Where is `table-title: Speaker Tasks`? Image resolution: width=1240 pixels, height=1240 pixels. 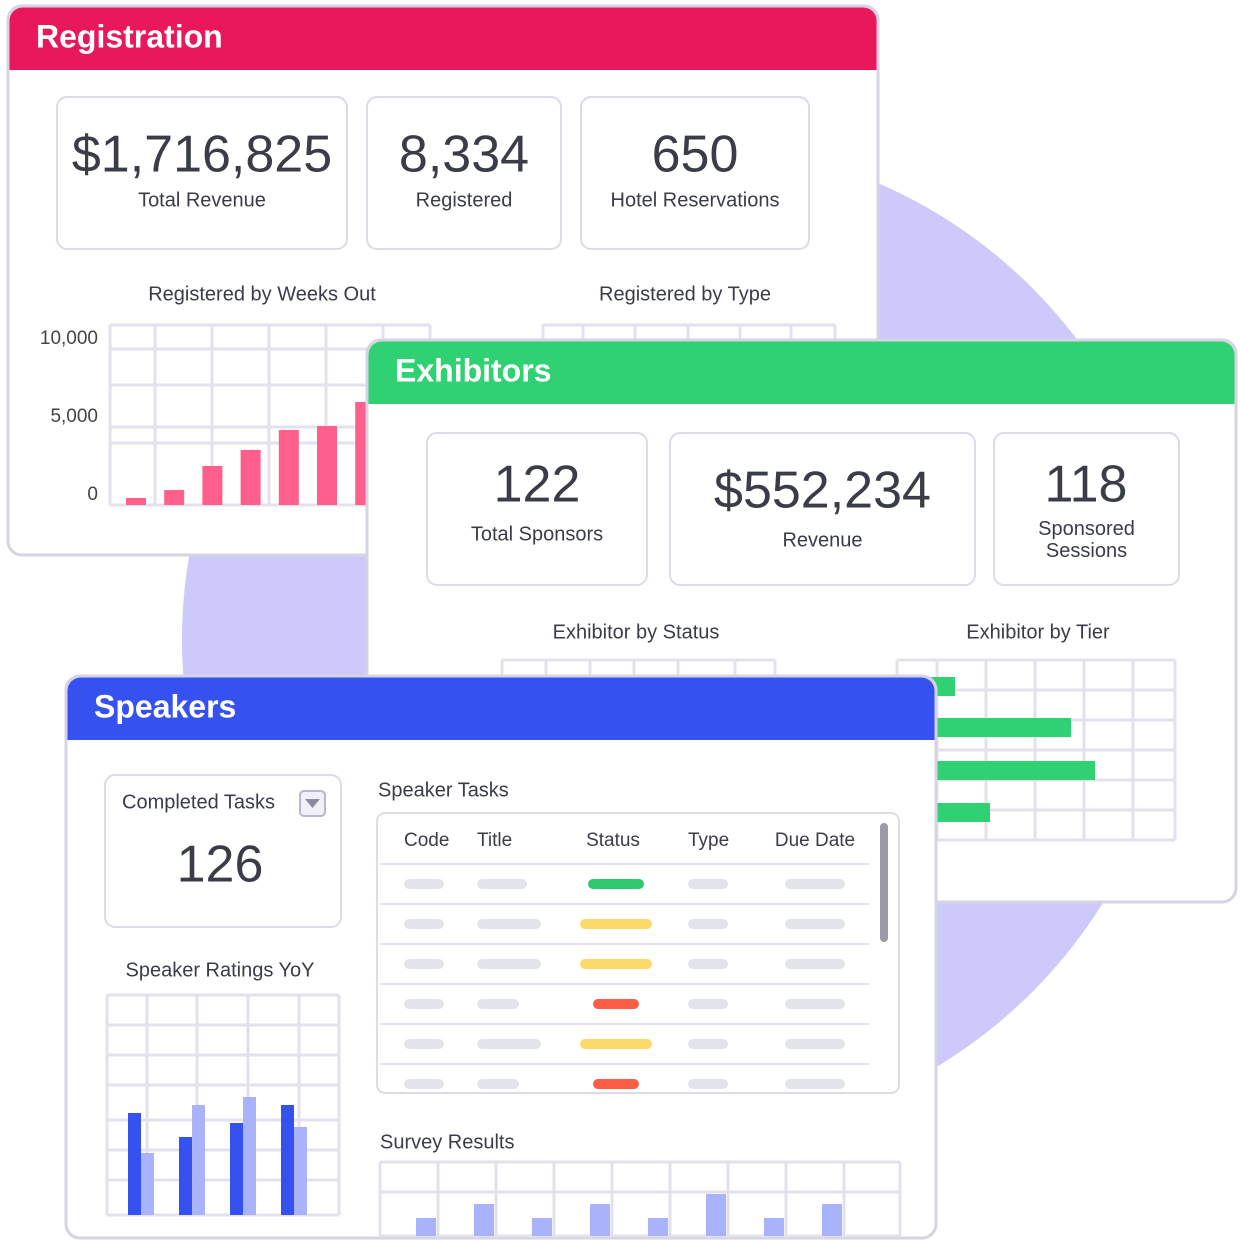 table-title: Speaker Tasks is located at coordinates (443, 790).